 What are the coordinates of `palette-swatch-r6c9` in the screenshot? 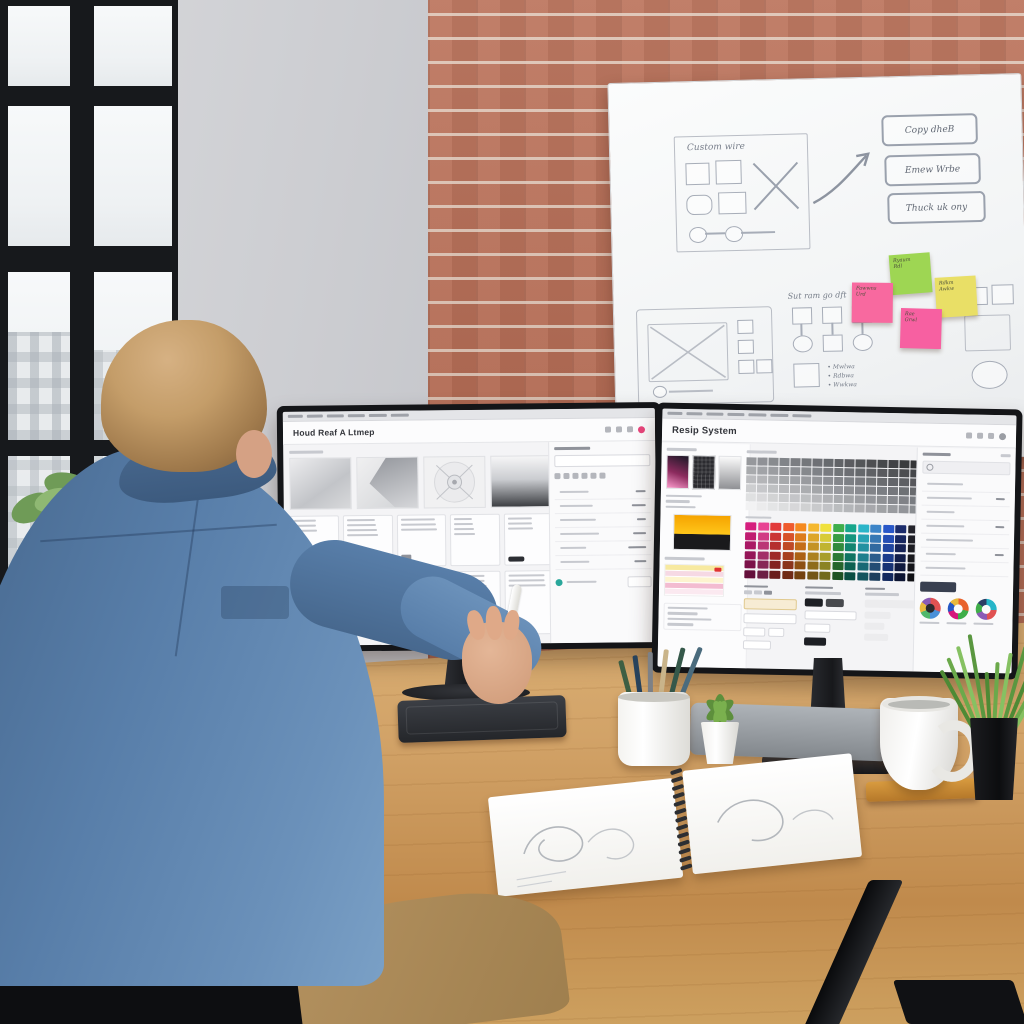 It's located at (850, 575).